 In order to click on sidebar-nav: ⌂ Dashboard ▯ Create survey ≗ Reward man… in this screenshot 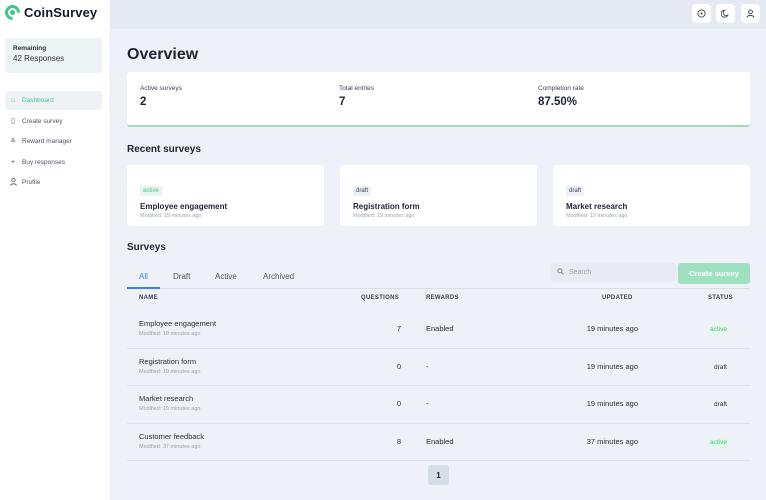, I will do `click(53, 142)`.